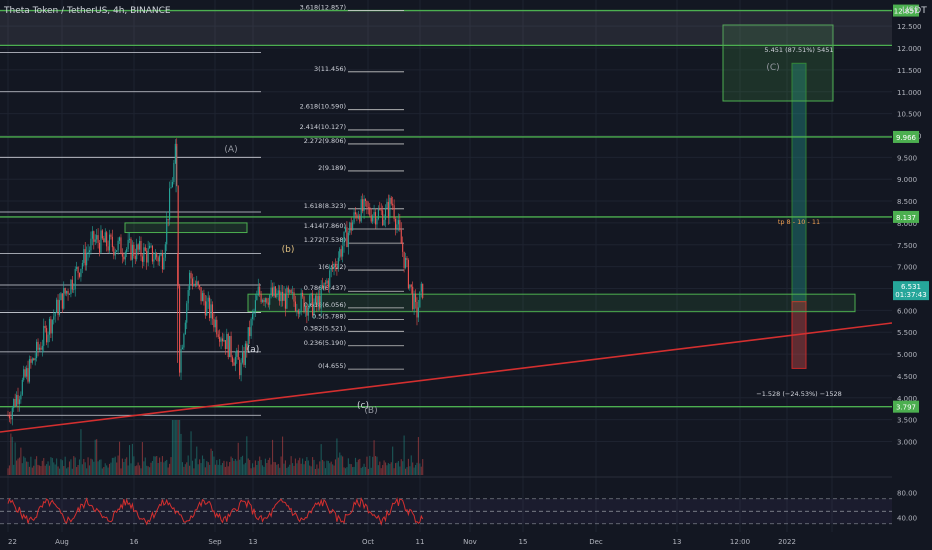 The width and height of the screenshot is (932, 550). I want to click on time-tick-label: 13, so click(677, 542).